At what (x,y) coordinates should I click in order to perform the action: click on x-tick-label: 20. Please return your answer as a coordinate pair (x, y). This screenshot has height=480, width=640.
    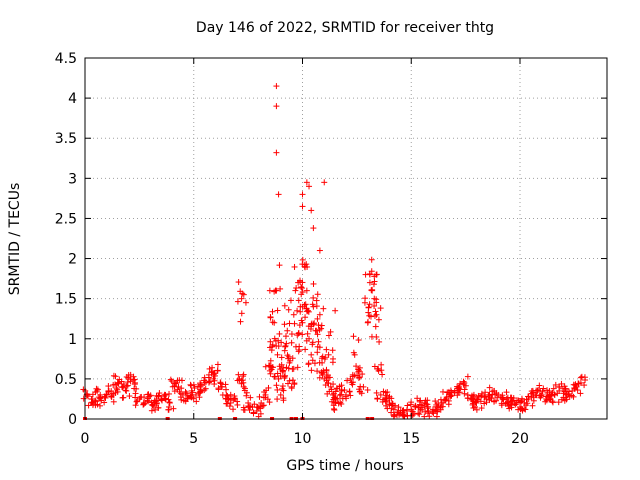
    Looking at the image, I should click on (520, 439).